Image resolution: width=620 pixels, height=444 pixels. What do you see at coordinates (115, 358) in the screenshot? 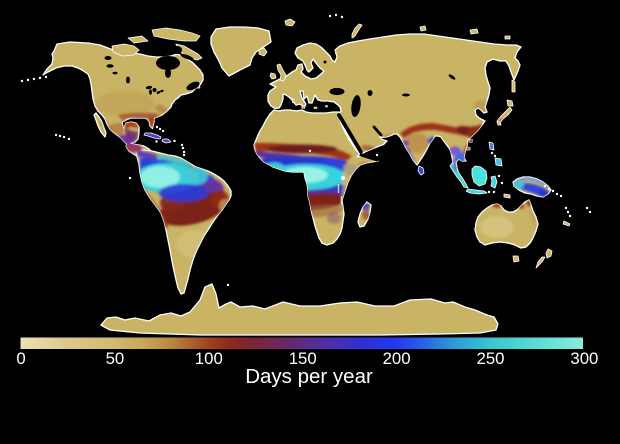
I see `svg-text: 50` at bounding box center [115, 358].